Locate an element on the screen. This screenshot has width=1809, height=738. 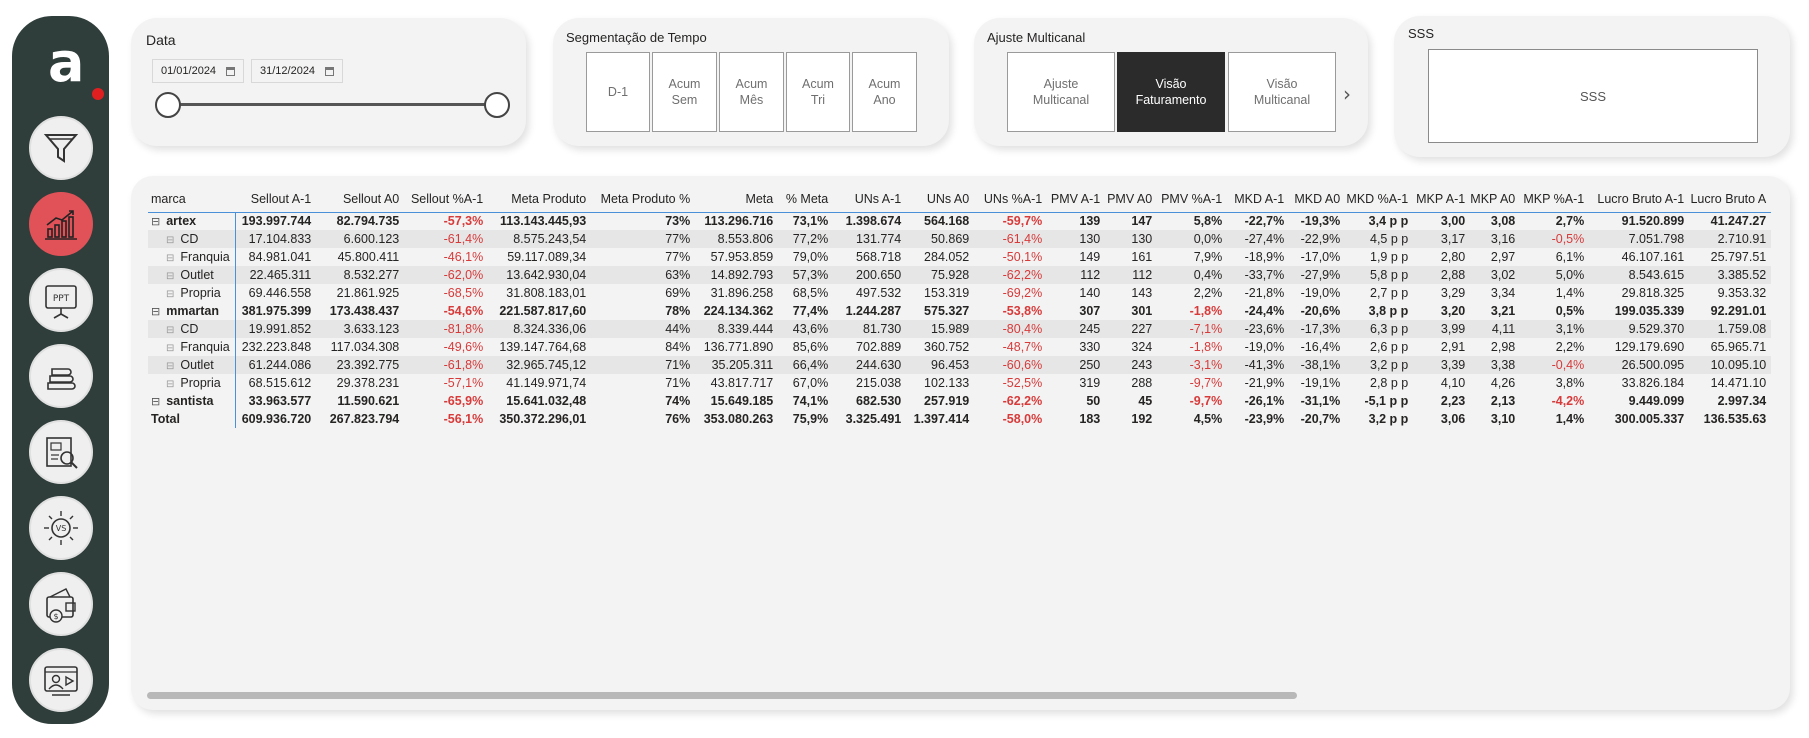
sss-box-label: SSS is located at coordinates (1592, 96).